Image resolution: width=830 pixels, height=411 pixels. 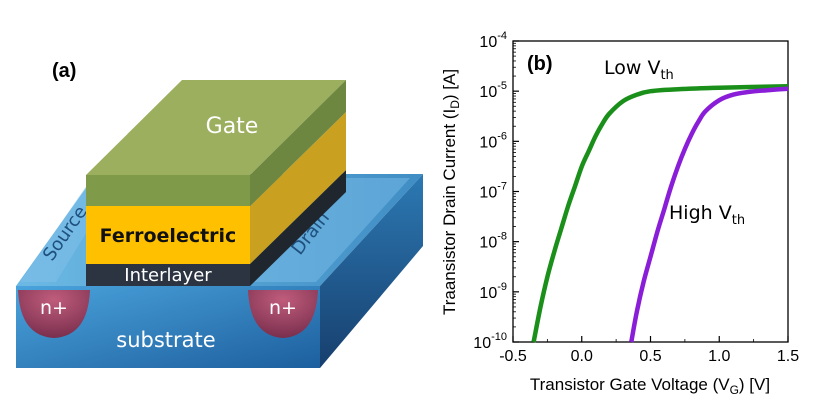 I want to click on y-axis-title: Traansistor Drain Current (ID) [A], so click(x=451, y=192).